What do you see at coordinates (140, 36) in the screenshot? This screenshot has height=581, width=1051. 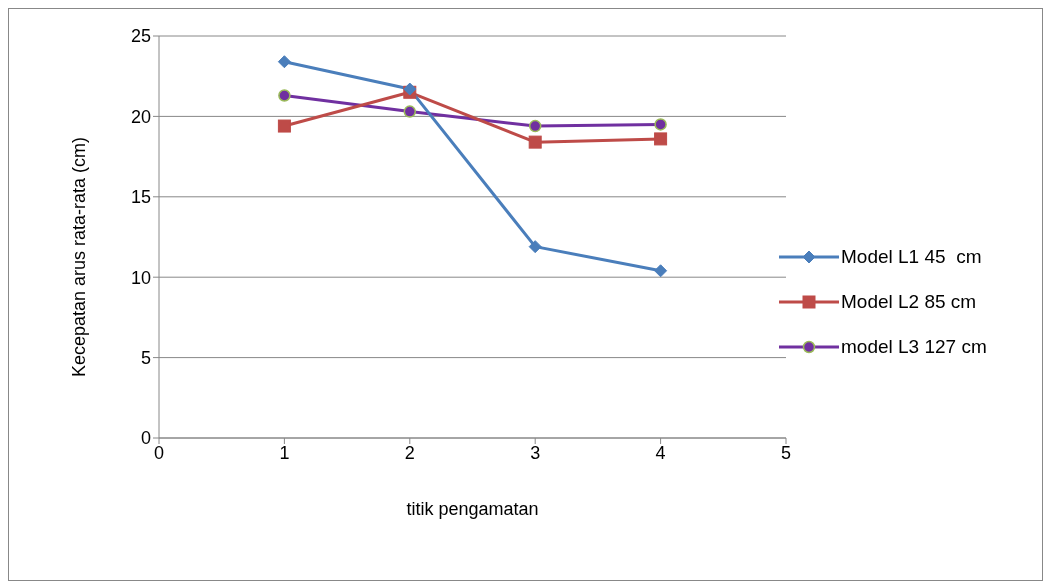 I see `y-tick-label: 25` at bounding box center [140, 36].